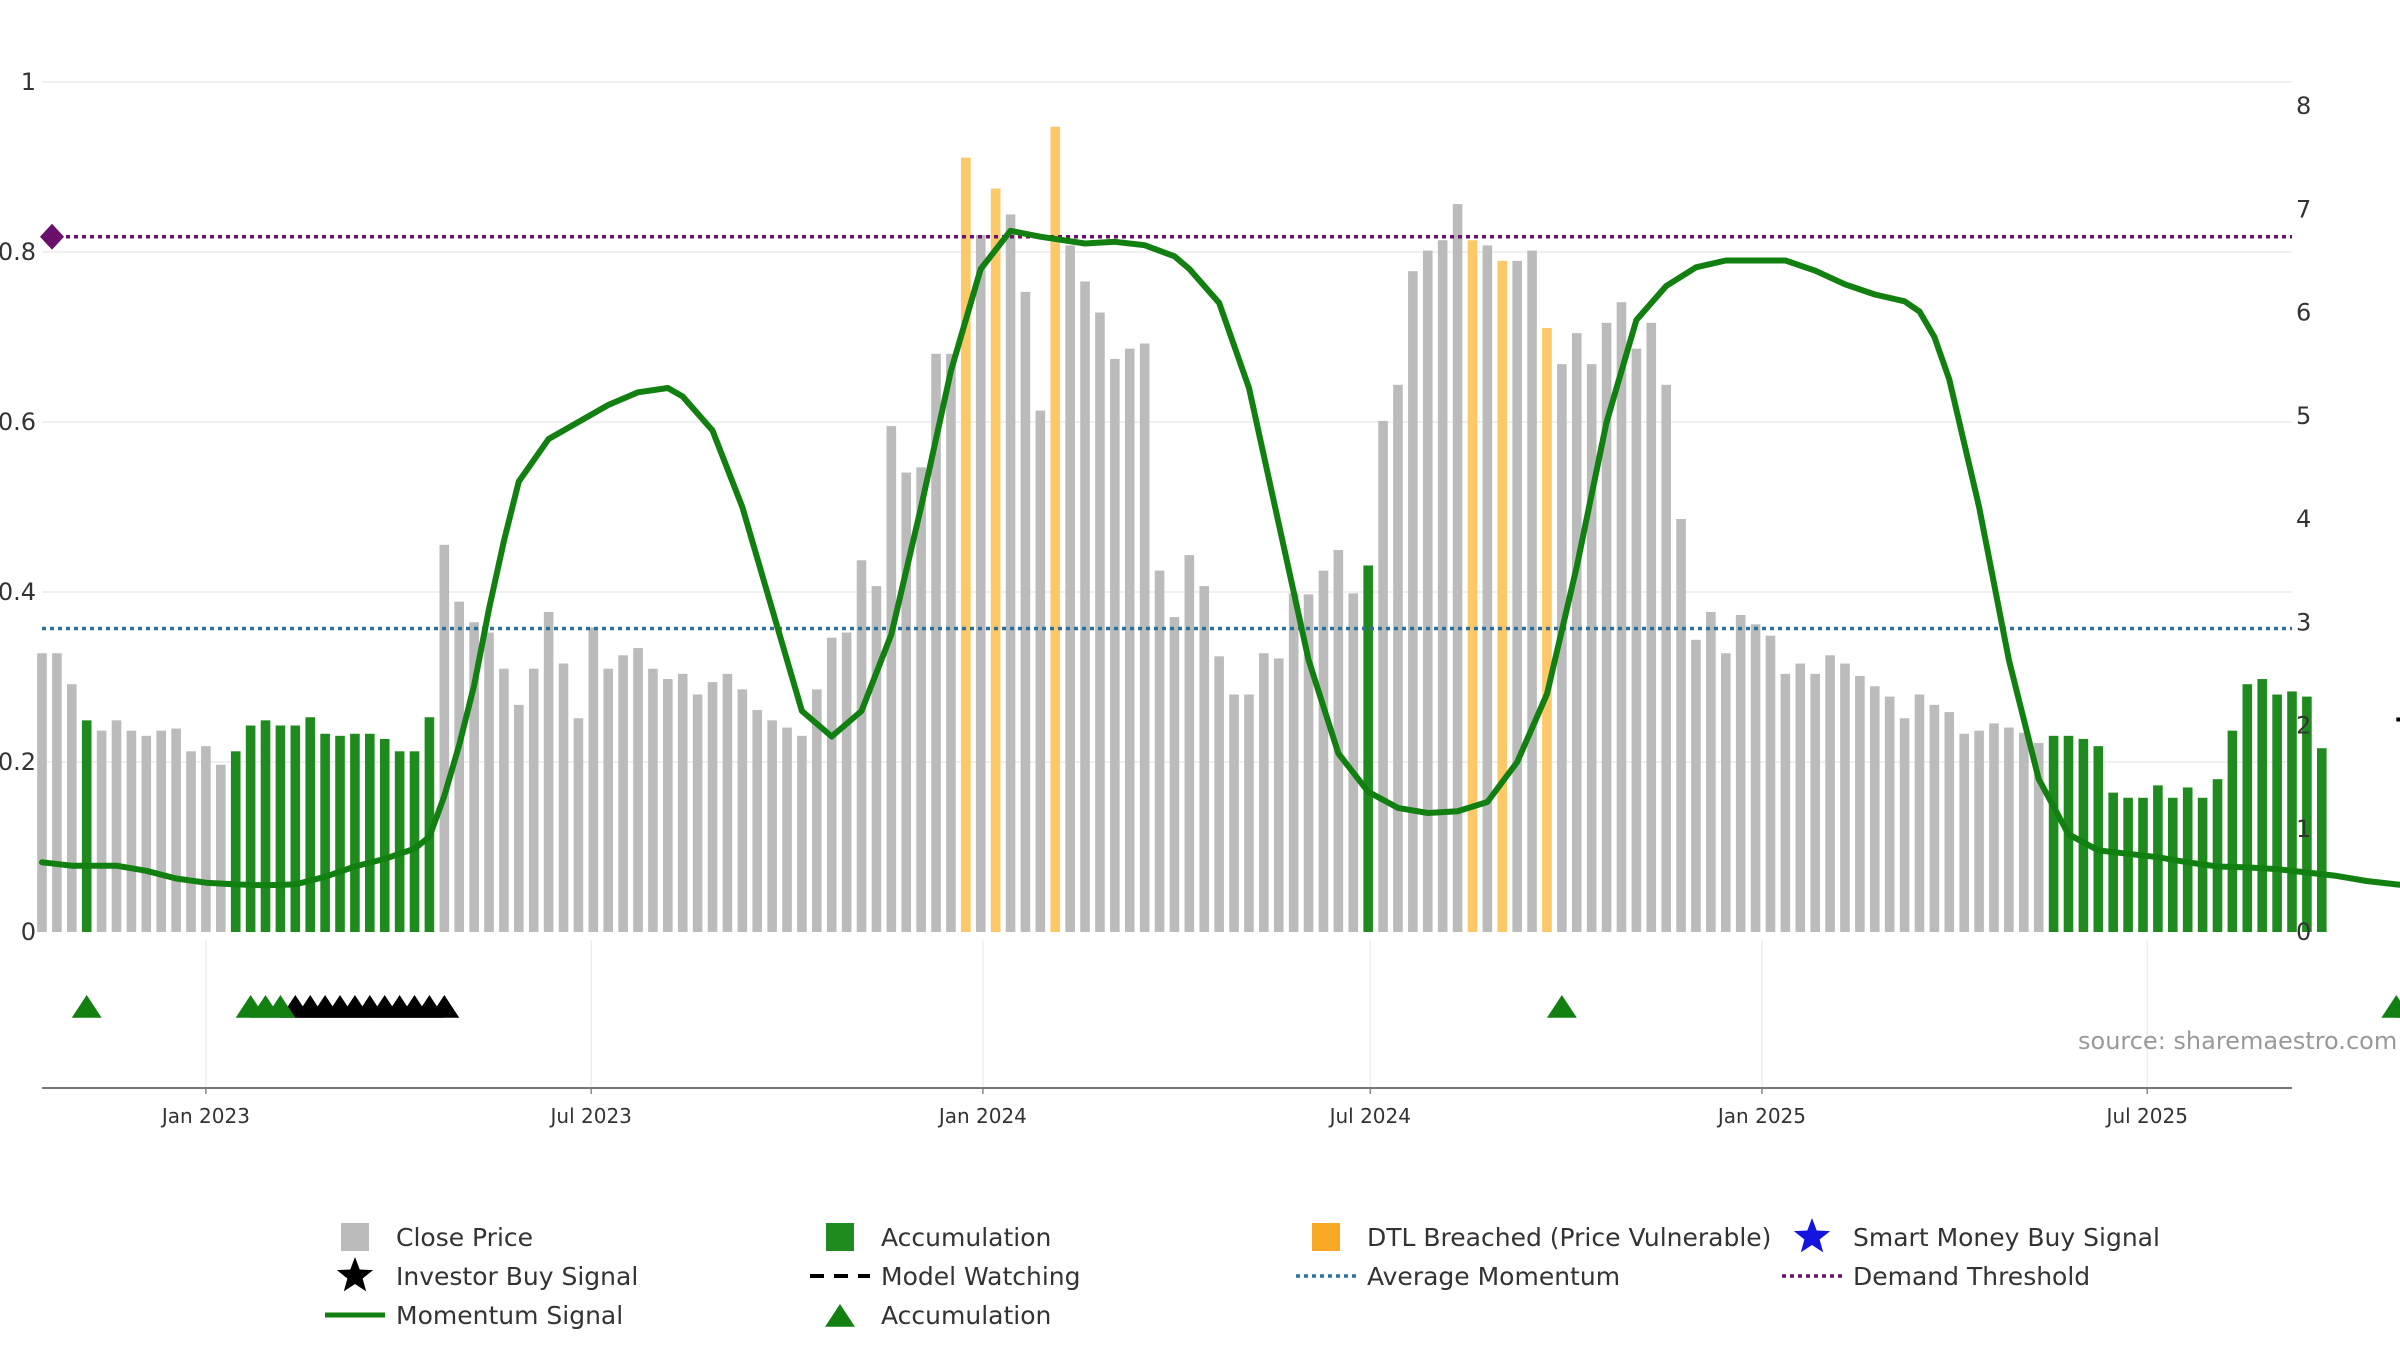 Image resolution: width=2400 pixels, height=1354 pixels. I want to click on right-tick-label: 2, so click(2303, 726).